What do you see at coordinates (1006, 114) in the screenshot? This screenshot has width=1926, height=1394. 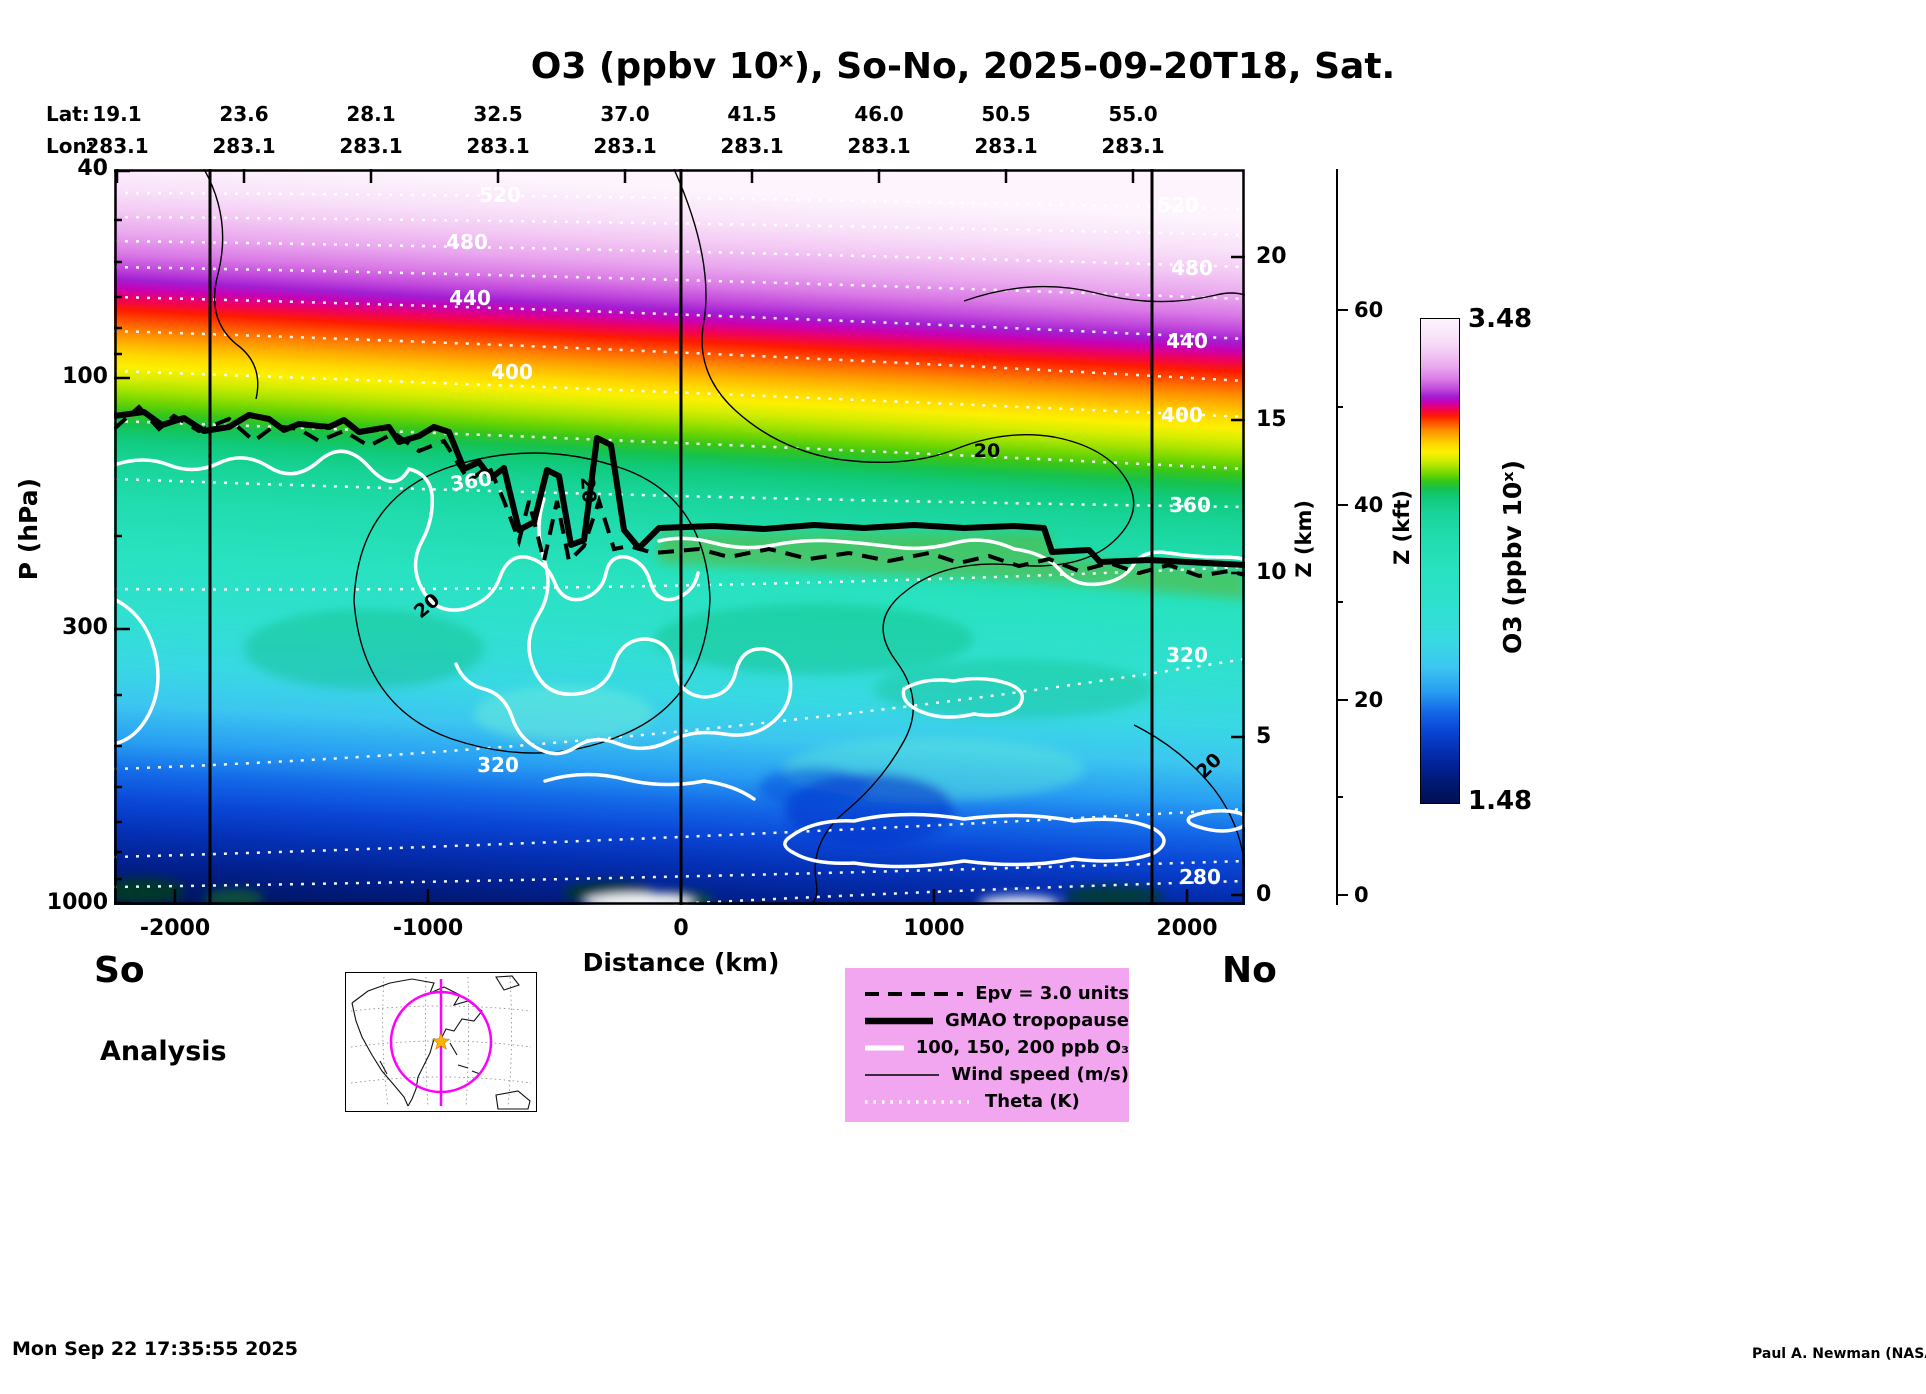 I see `lat-value: 50.5` at bounding box center [1006, 114].